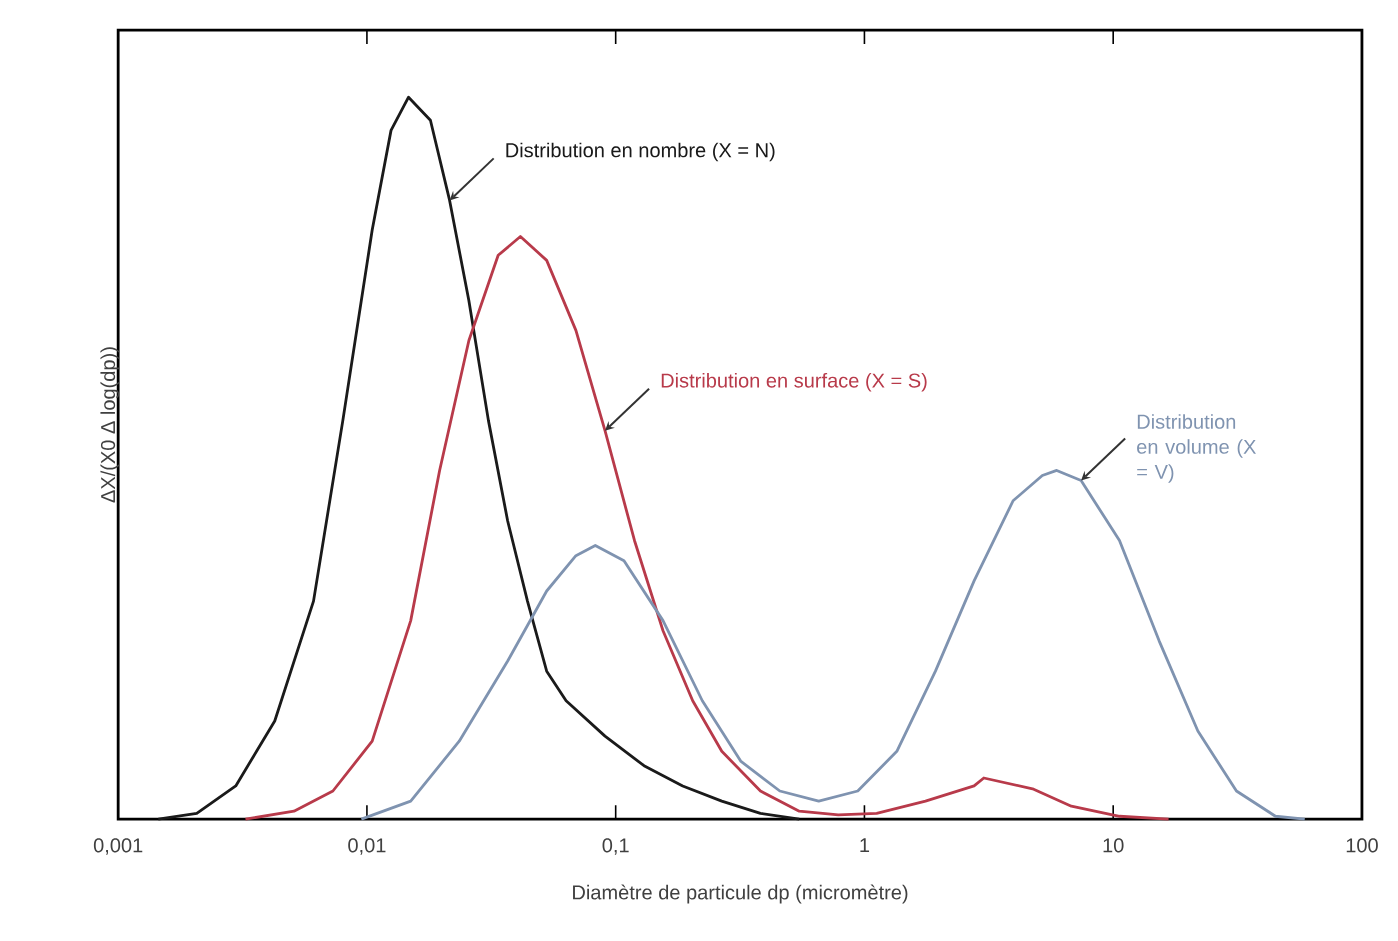  I want to click on annotation: Distribution en volume (X = V), so click(1196, 448).